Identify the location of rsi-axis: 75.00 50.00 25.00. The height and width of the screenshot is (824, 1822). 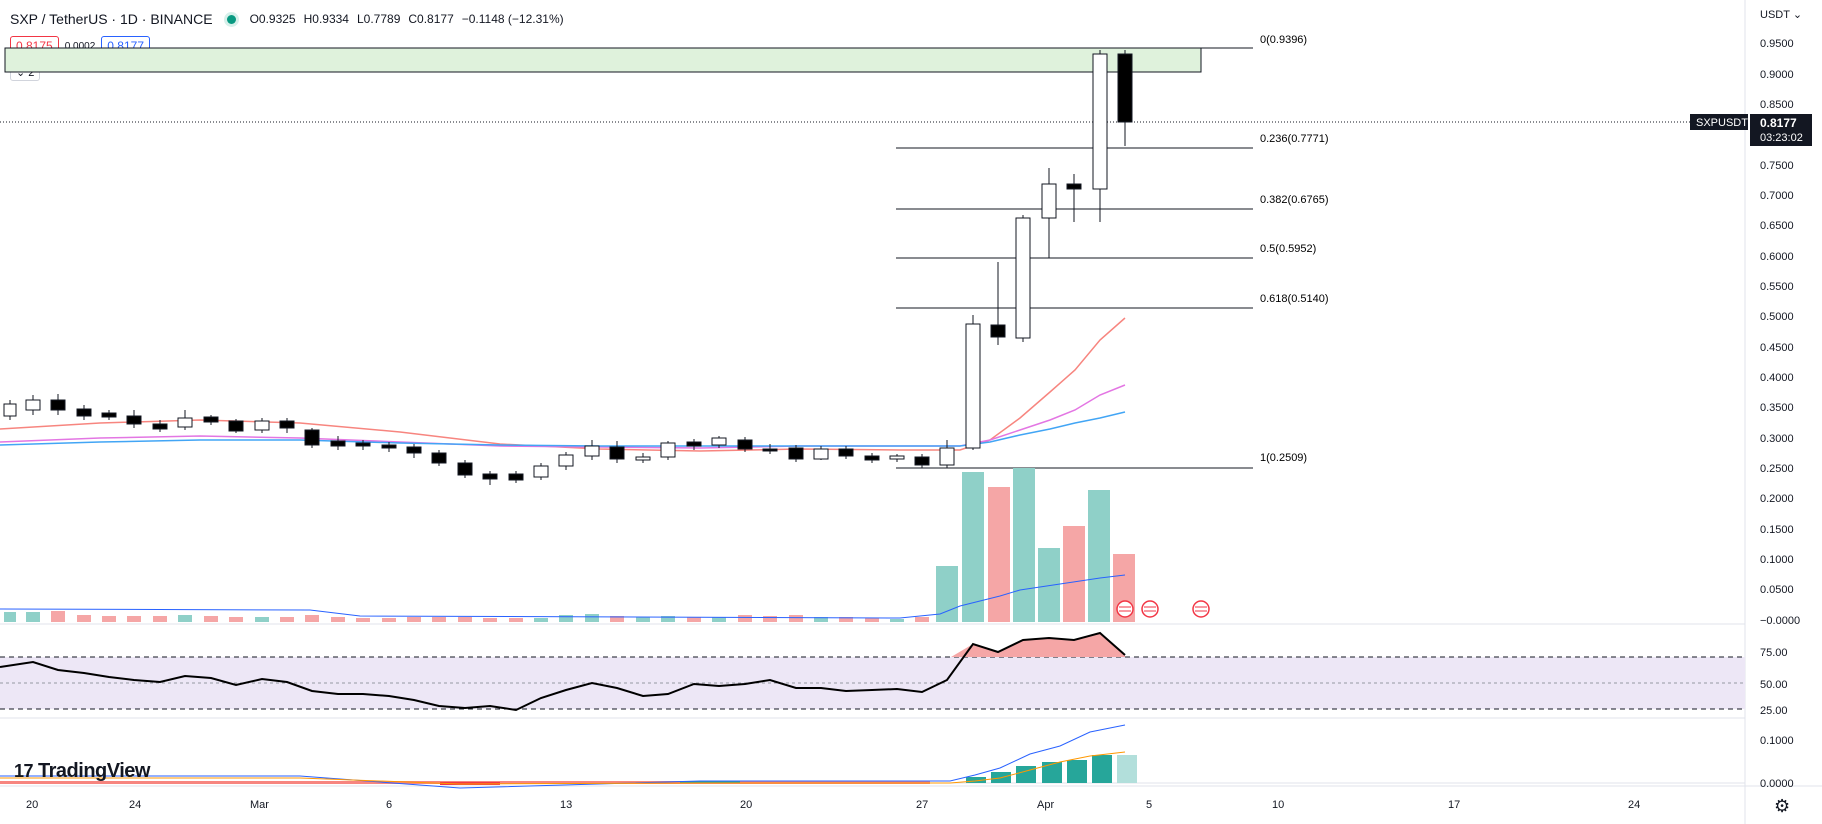
(1774, 682).